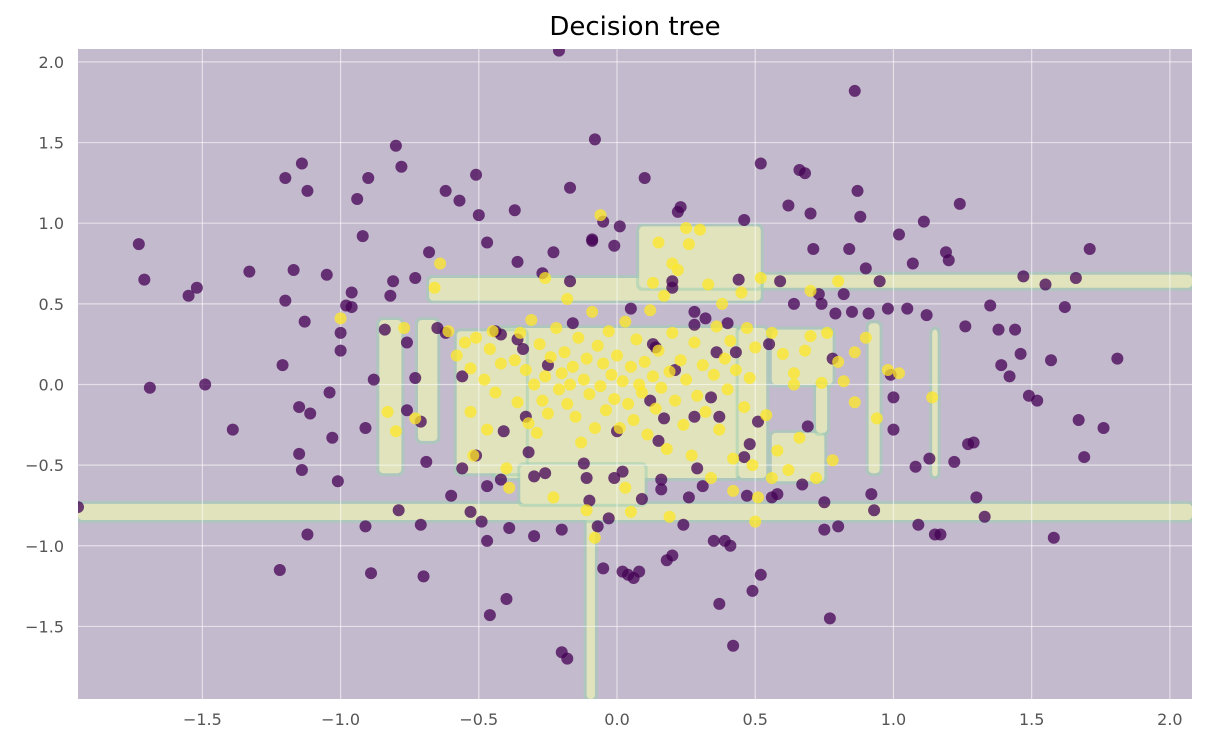 This screenshot has height=748, width=1207. Describe the element at coordinates (683, 719) in the screenshot. I see `x-axis-tick-labels: −1.5 −1.0 −0.5 0.0 0.5 1.0 1.5 2.0` at that location.